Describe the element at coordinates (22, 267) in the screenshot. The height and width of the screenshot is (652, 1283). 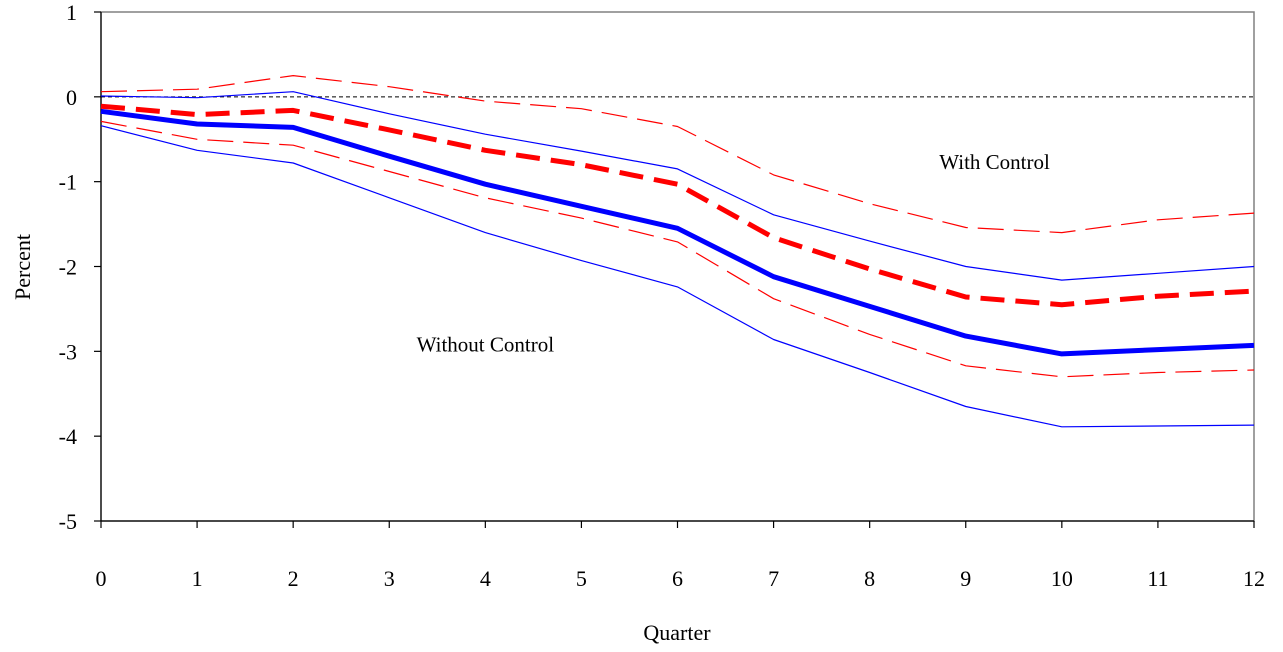
I see `y-axis-label: Percent` at that location.